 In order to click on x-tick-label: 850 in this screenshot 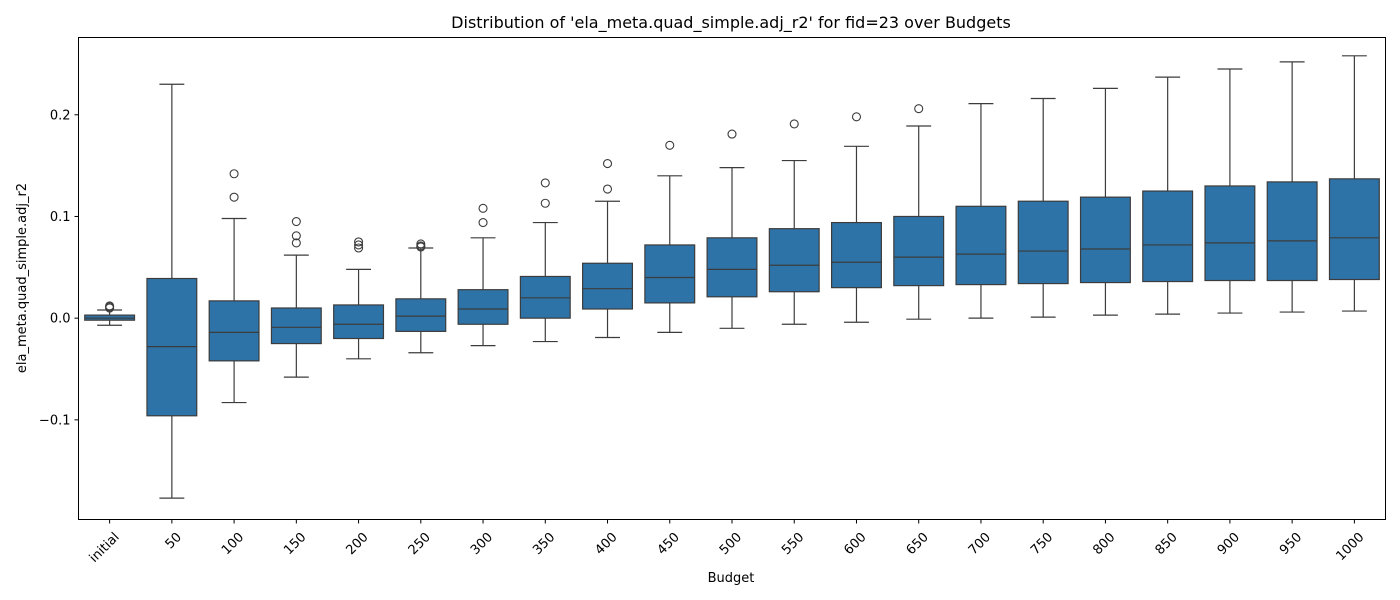, I will do `click(1167, 544)`.